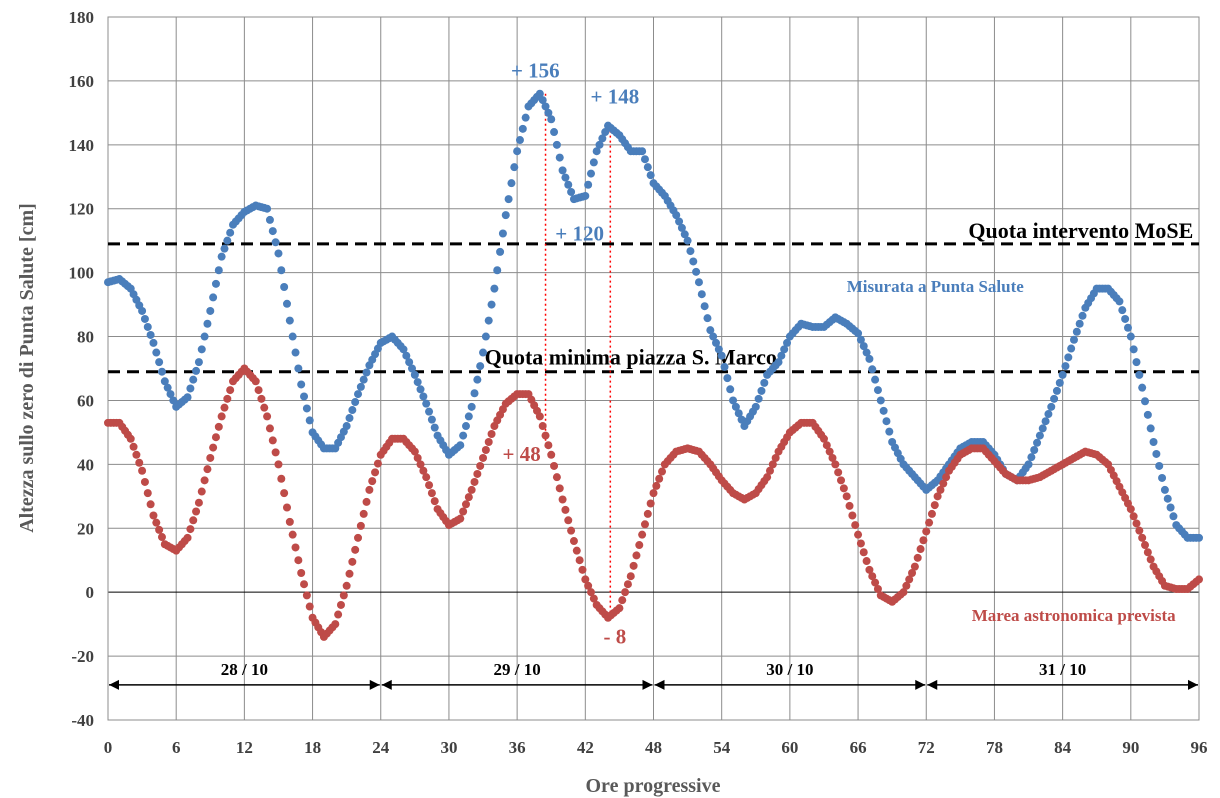 The width and height of the screenshot is (1220, 798). What do you see at coordinates (82, 720) in the screenshot?
I see `y-tick-label: -40` at bounding box center [82, 720].